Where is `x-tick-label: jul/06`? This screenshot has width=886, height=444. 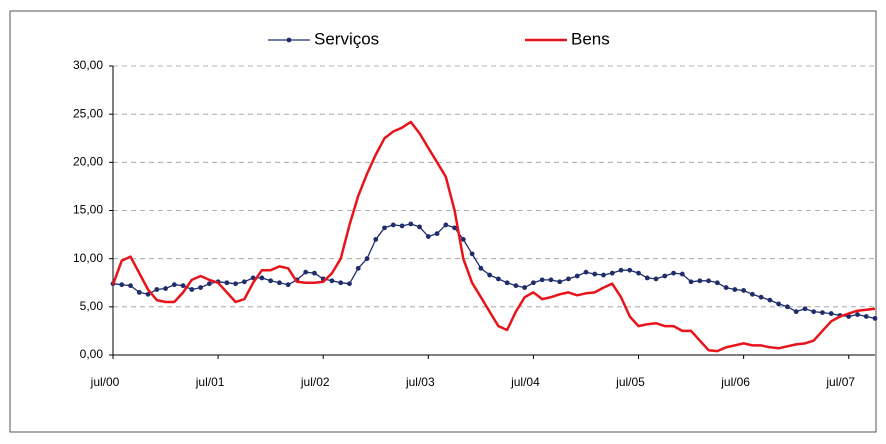
x-tick-label: jul/06 is located at coordinates (735, 382).